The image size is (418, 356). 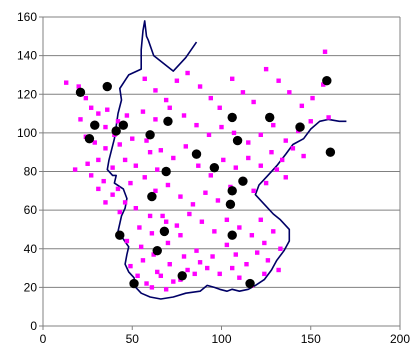 What do you see at coordinates (27, 17) in the screenshot?
I see `y-tick-label: 160` at bounding box center [27, 17].